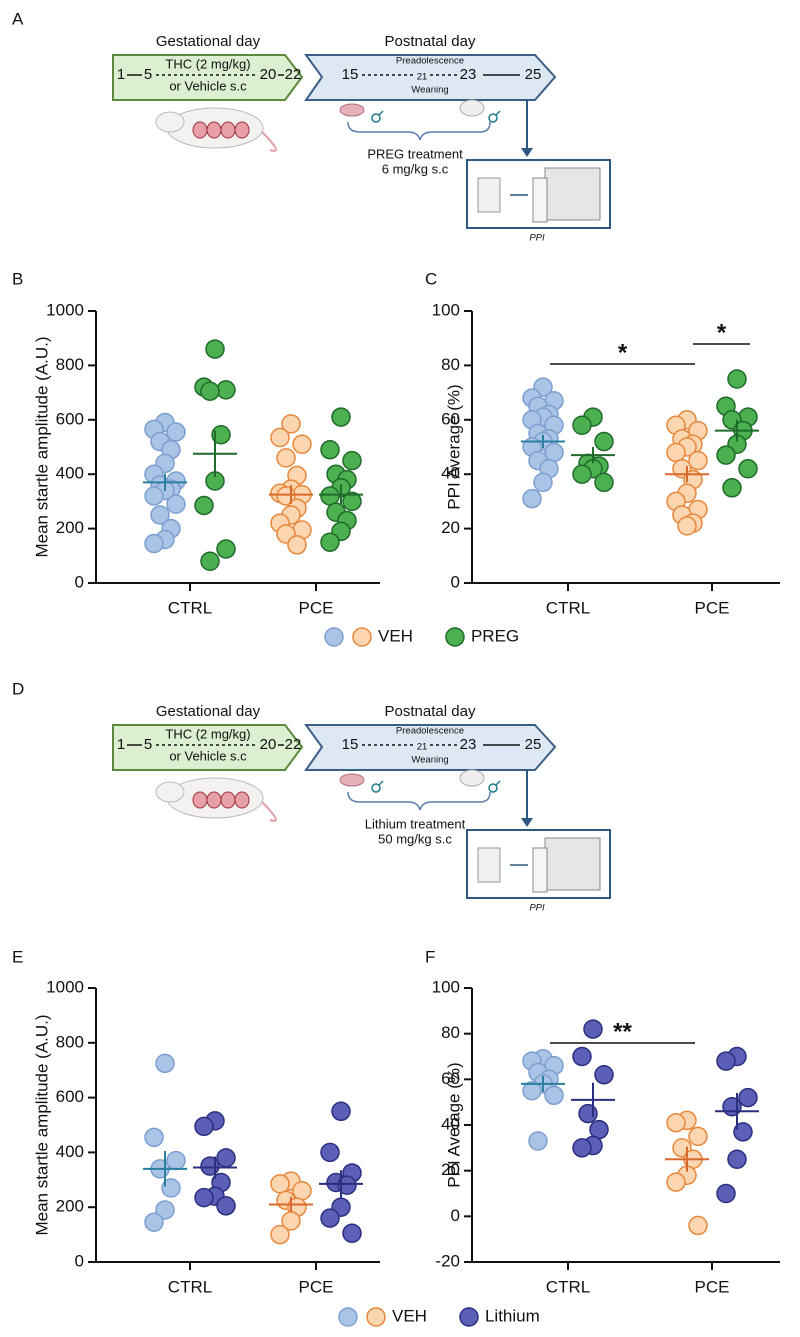 This screenshot has width=800, height=1337. What do you see at coordinates (17, 278) in the screenshot?
I see `panel-letter: B` at bounding box center [17, 278].